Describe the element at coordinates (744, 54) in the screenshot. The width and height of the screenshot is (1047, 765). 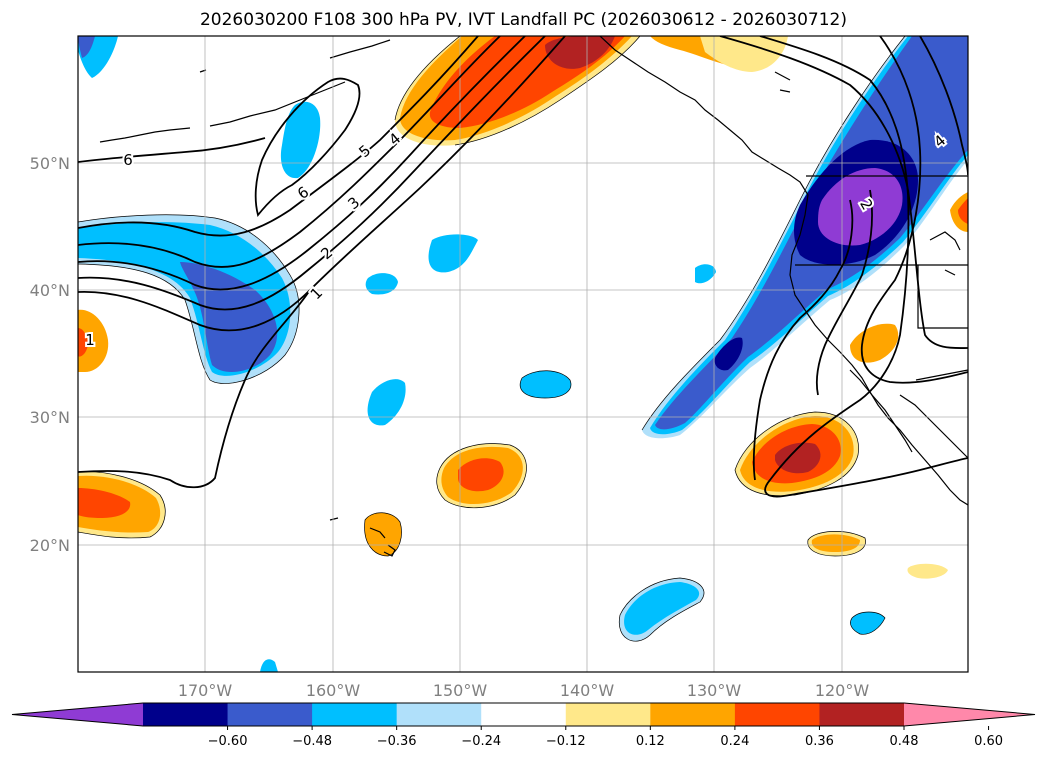
I see `pv-ridge-northeast-yellow` at that location.